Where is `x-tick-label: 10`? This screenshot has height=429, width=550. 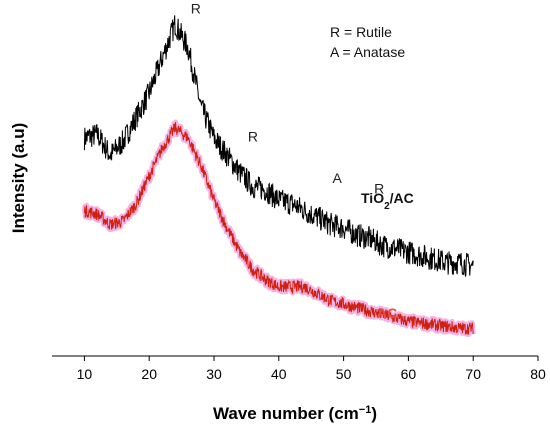
x-tick-label: 10 is located at coordinates (85, 374).